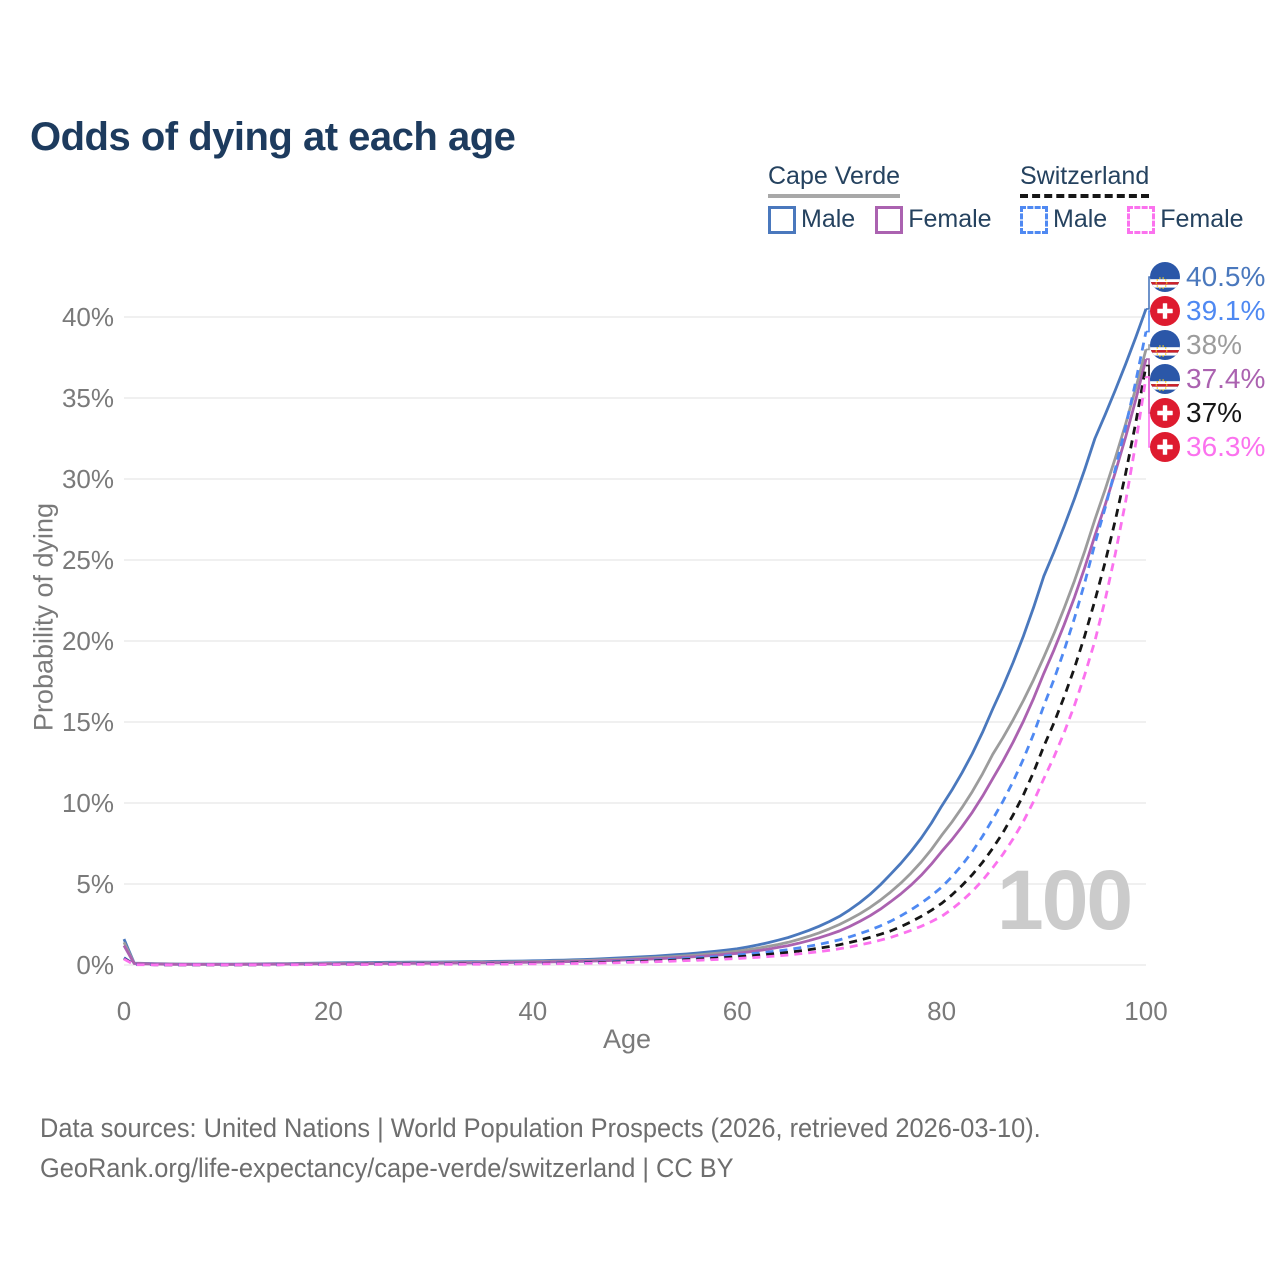 This screenshot has height=1280, width=1280. I want to click on end-label-row-cape-verde-female: 37.4%, so click(1208, 378).